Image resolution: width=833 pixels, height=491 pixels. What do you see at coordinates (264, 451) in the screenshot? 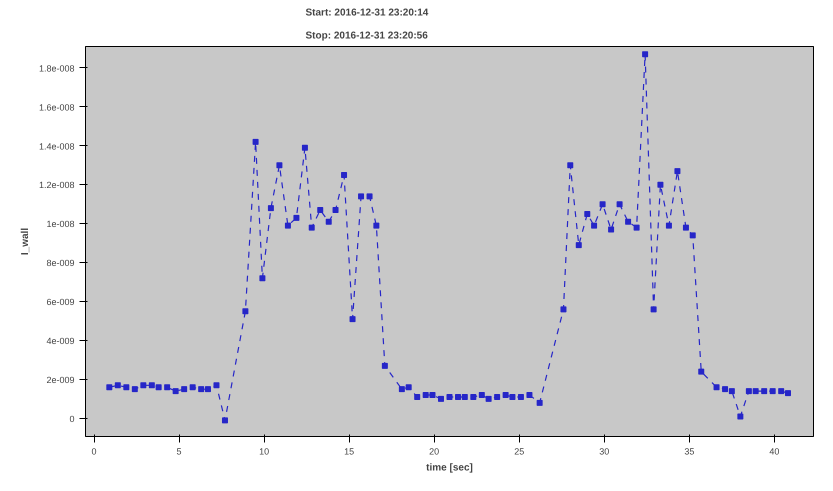
I see `x-tick-label: 10` at bounding box center [264, 451].